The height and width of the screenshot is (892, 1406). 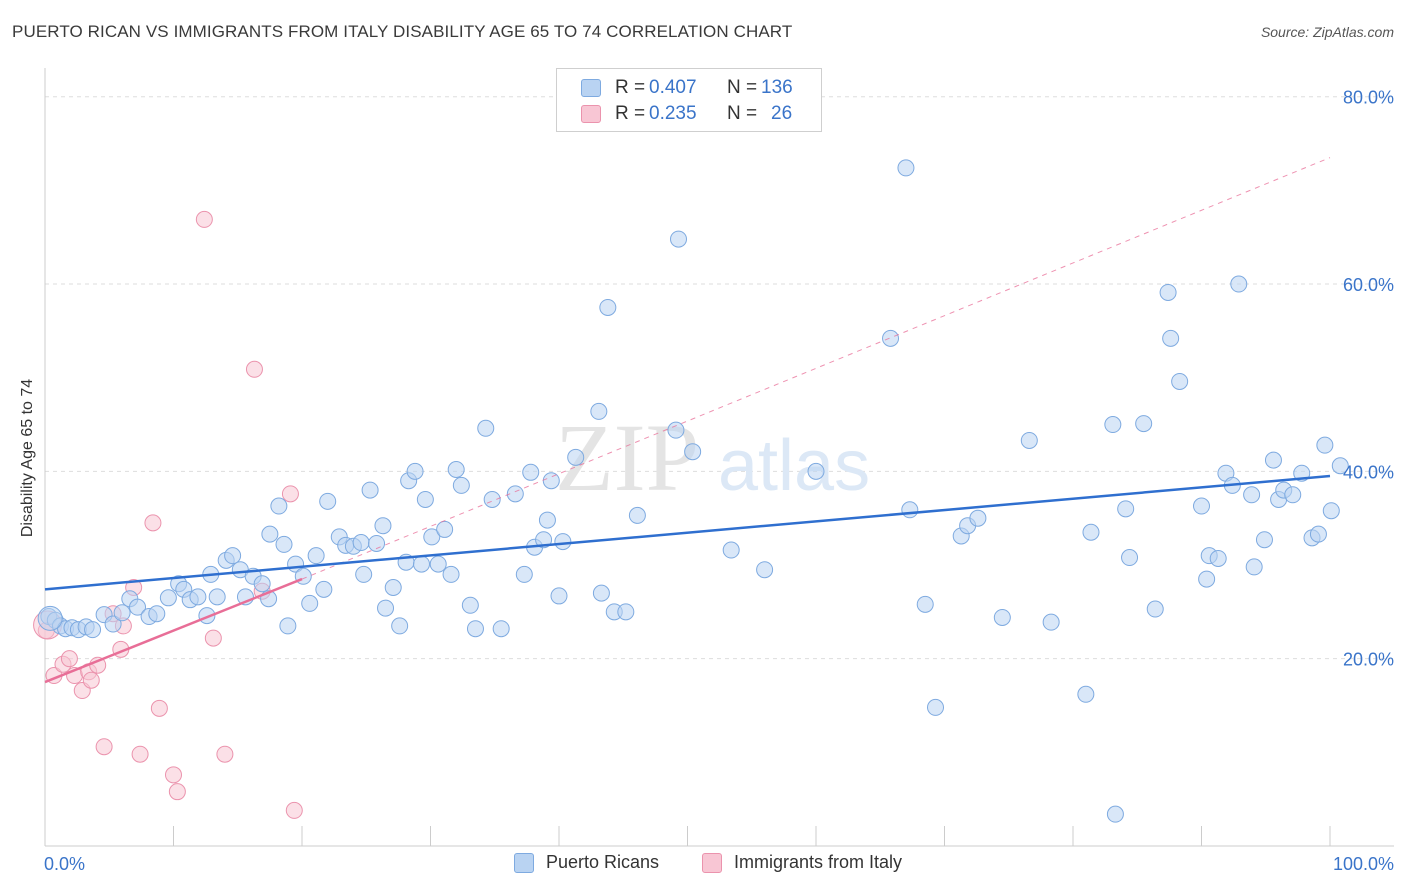 What do you see at coordinates (173, 630) in the screenshot?
I see `immigrants-from-italy-trend-line` at bounding box center [173, 630].